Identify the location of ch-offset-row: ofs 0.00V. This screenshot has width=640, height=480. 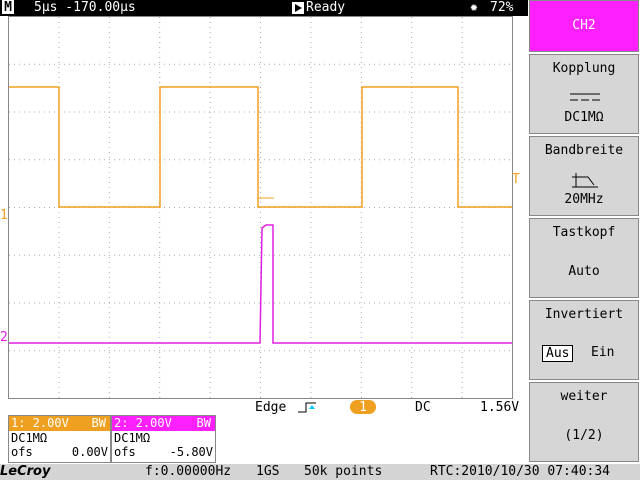
(59, 452).